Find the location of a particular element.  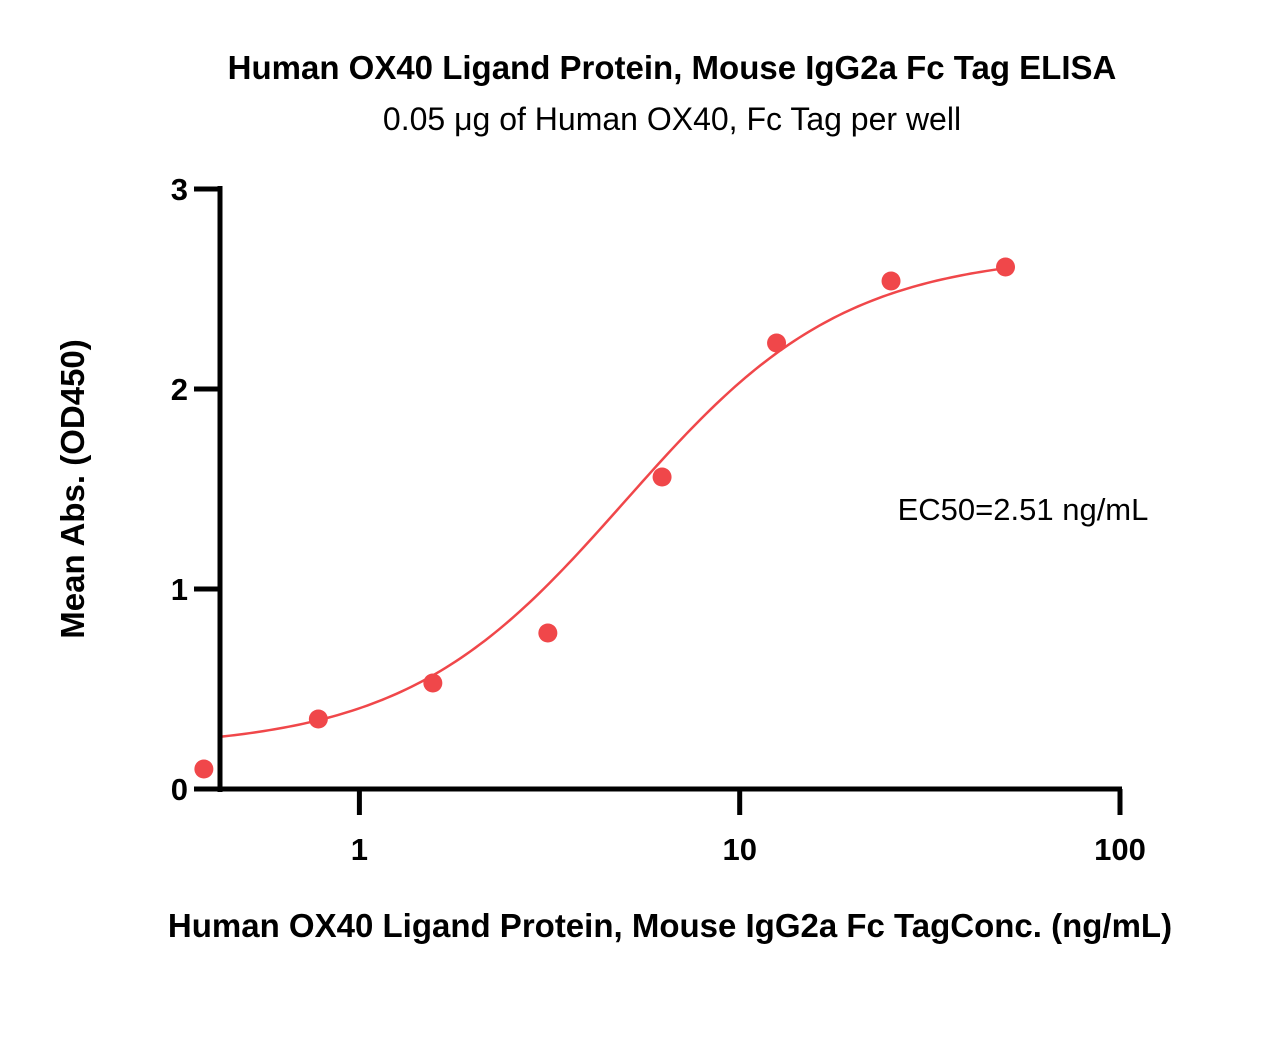

y-tick-label: 3 is located at coordinates (179, 189).